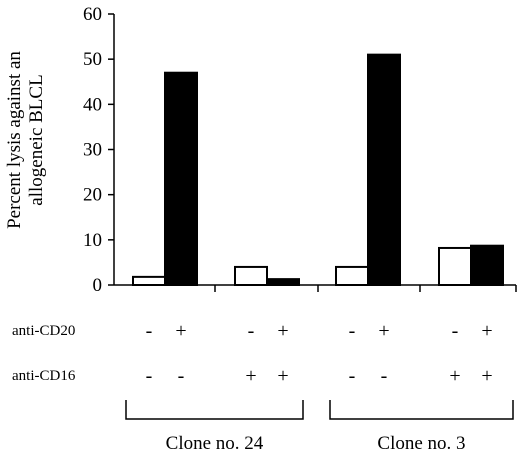 This screenshot has width=520, height=457. What do you see at coordinates (319, 427) in the screenshot?
I see `clone-groups: Clone no. 24 Clone no. 3` at bounding box center [319, 427].